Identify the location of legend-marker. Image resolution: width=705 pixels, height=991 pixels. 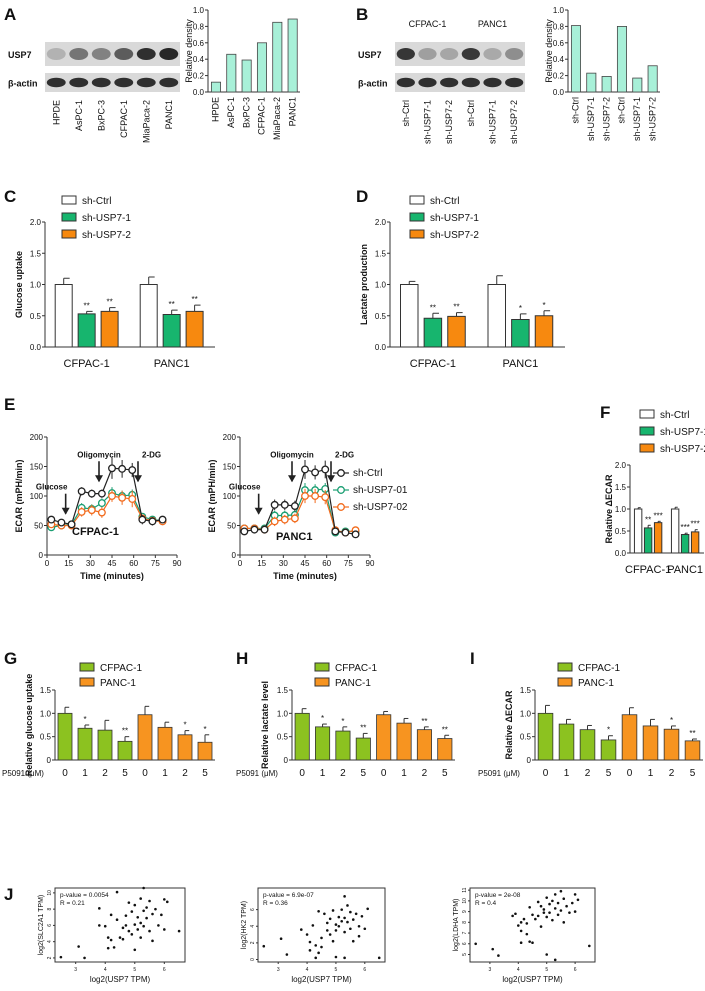
(341, 507).